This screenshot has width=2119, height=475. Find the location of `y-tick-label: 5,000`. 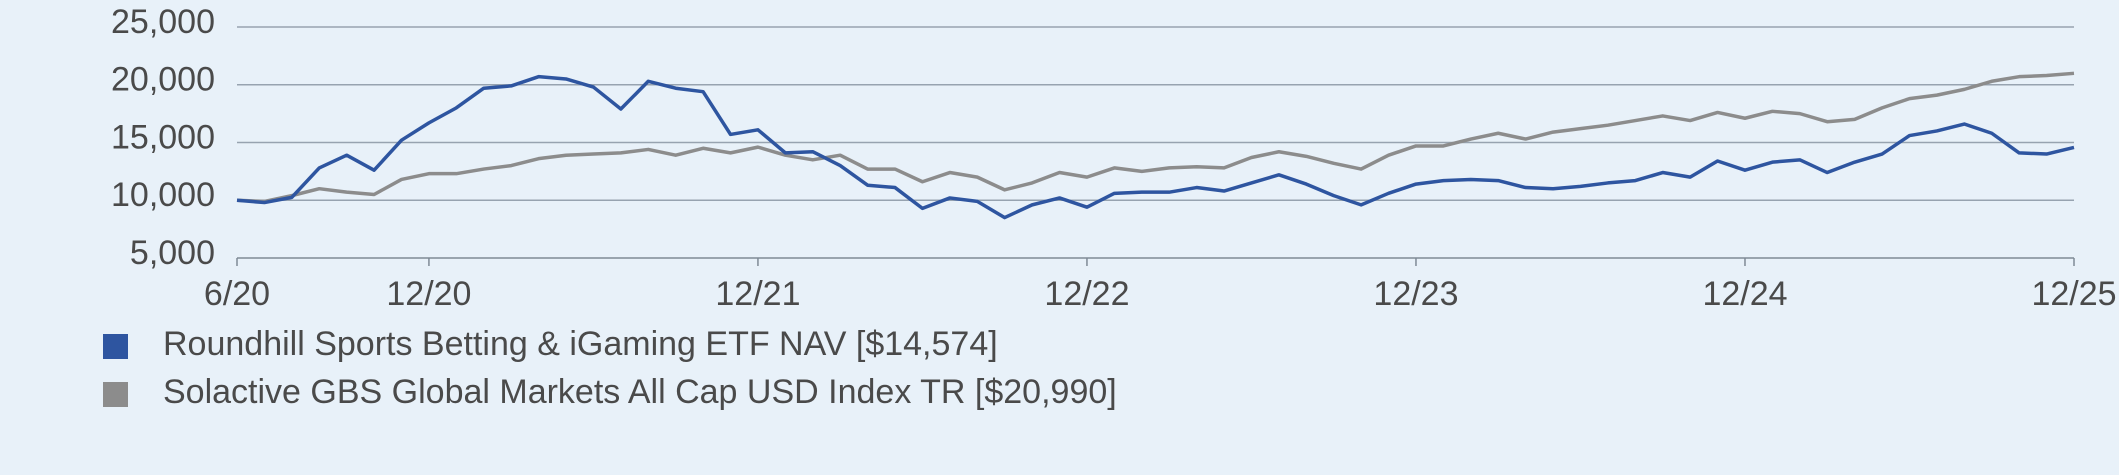

y-tick-label: 5,000 is located at coordinates (172, 253).